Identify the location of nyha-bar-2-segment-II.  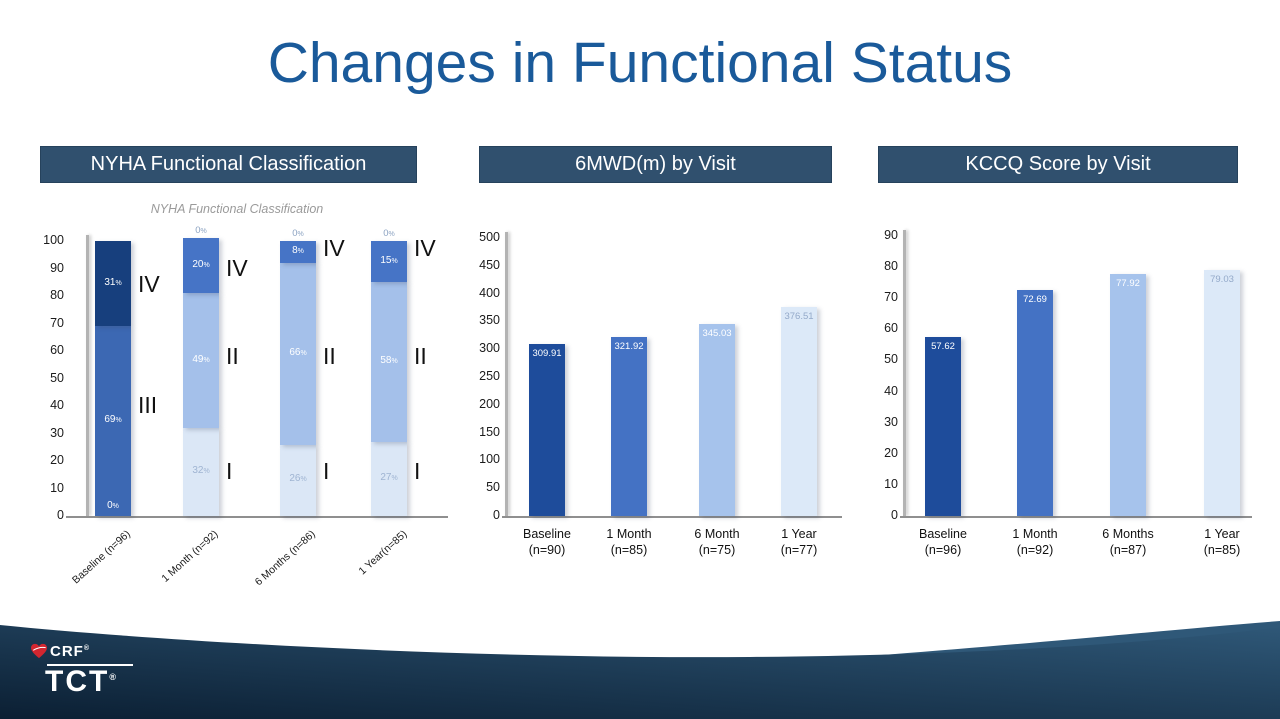
(298, 354).